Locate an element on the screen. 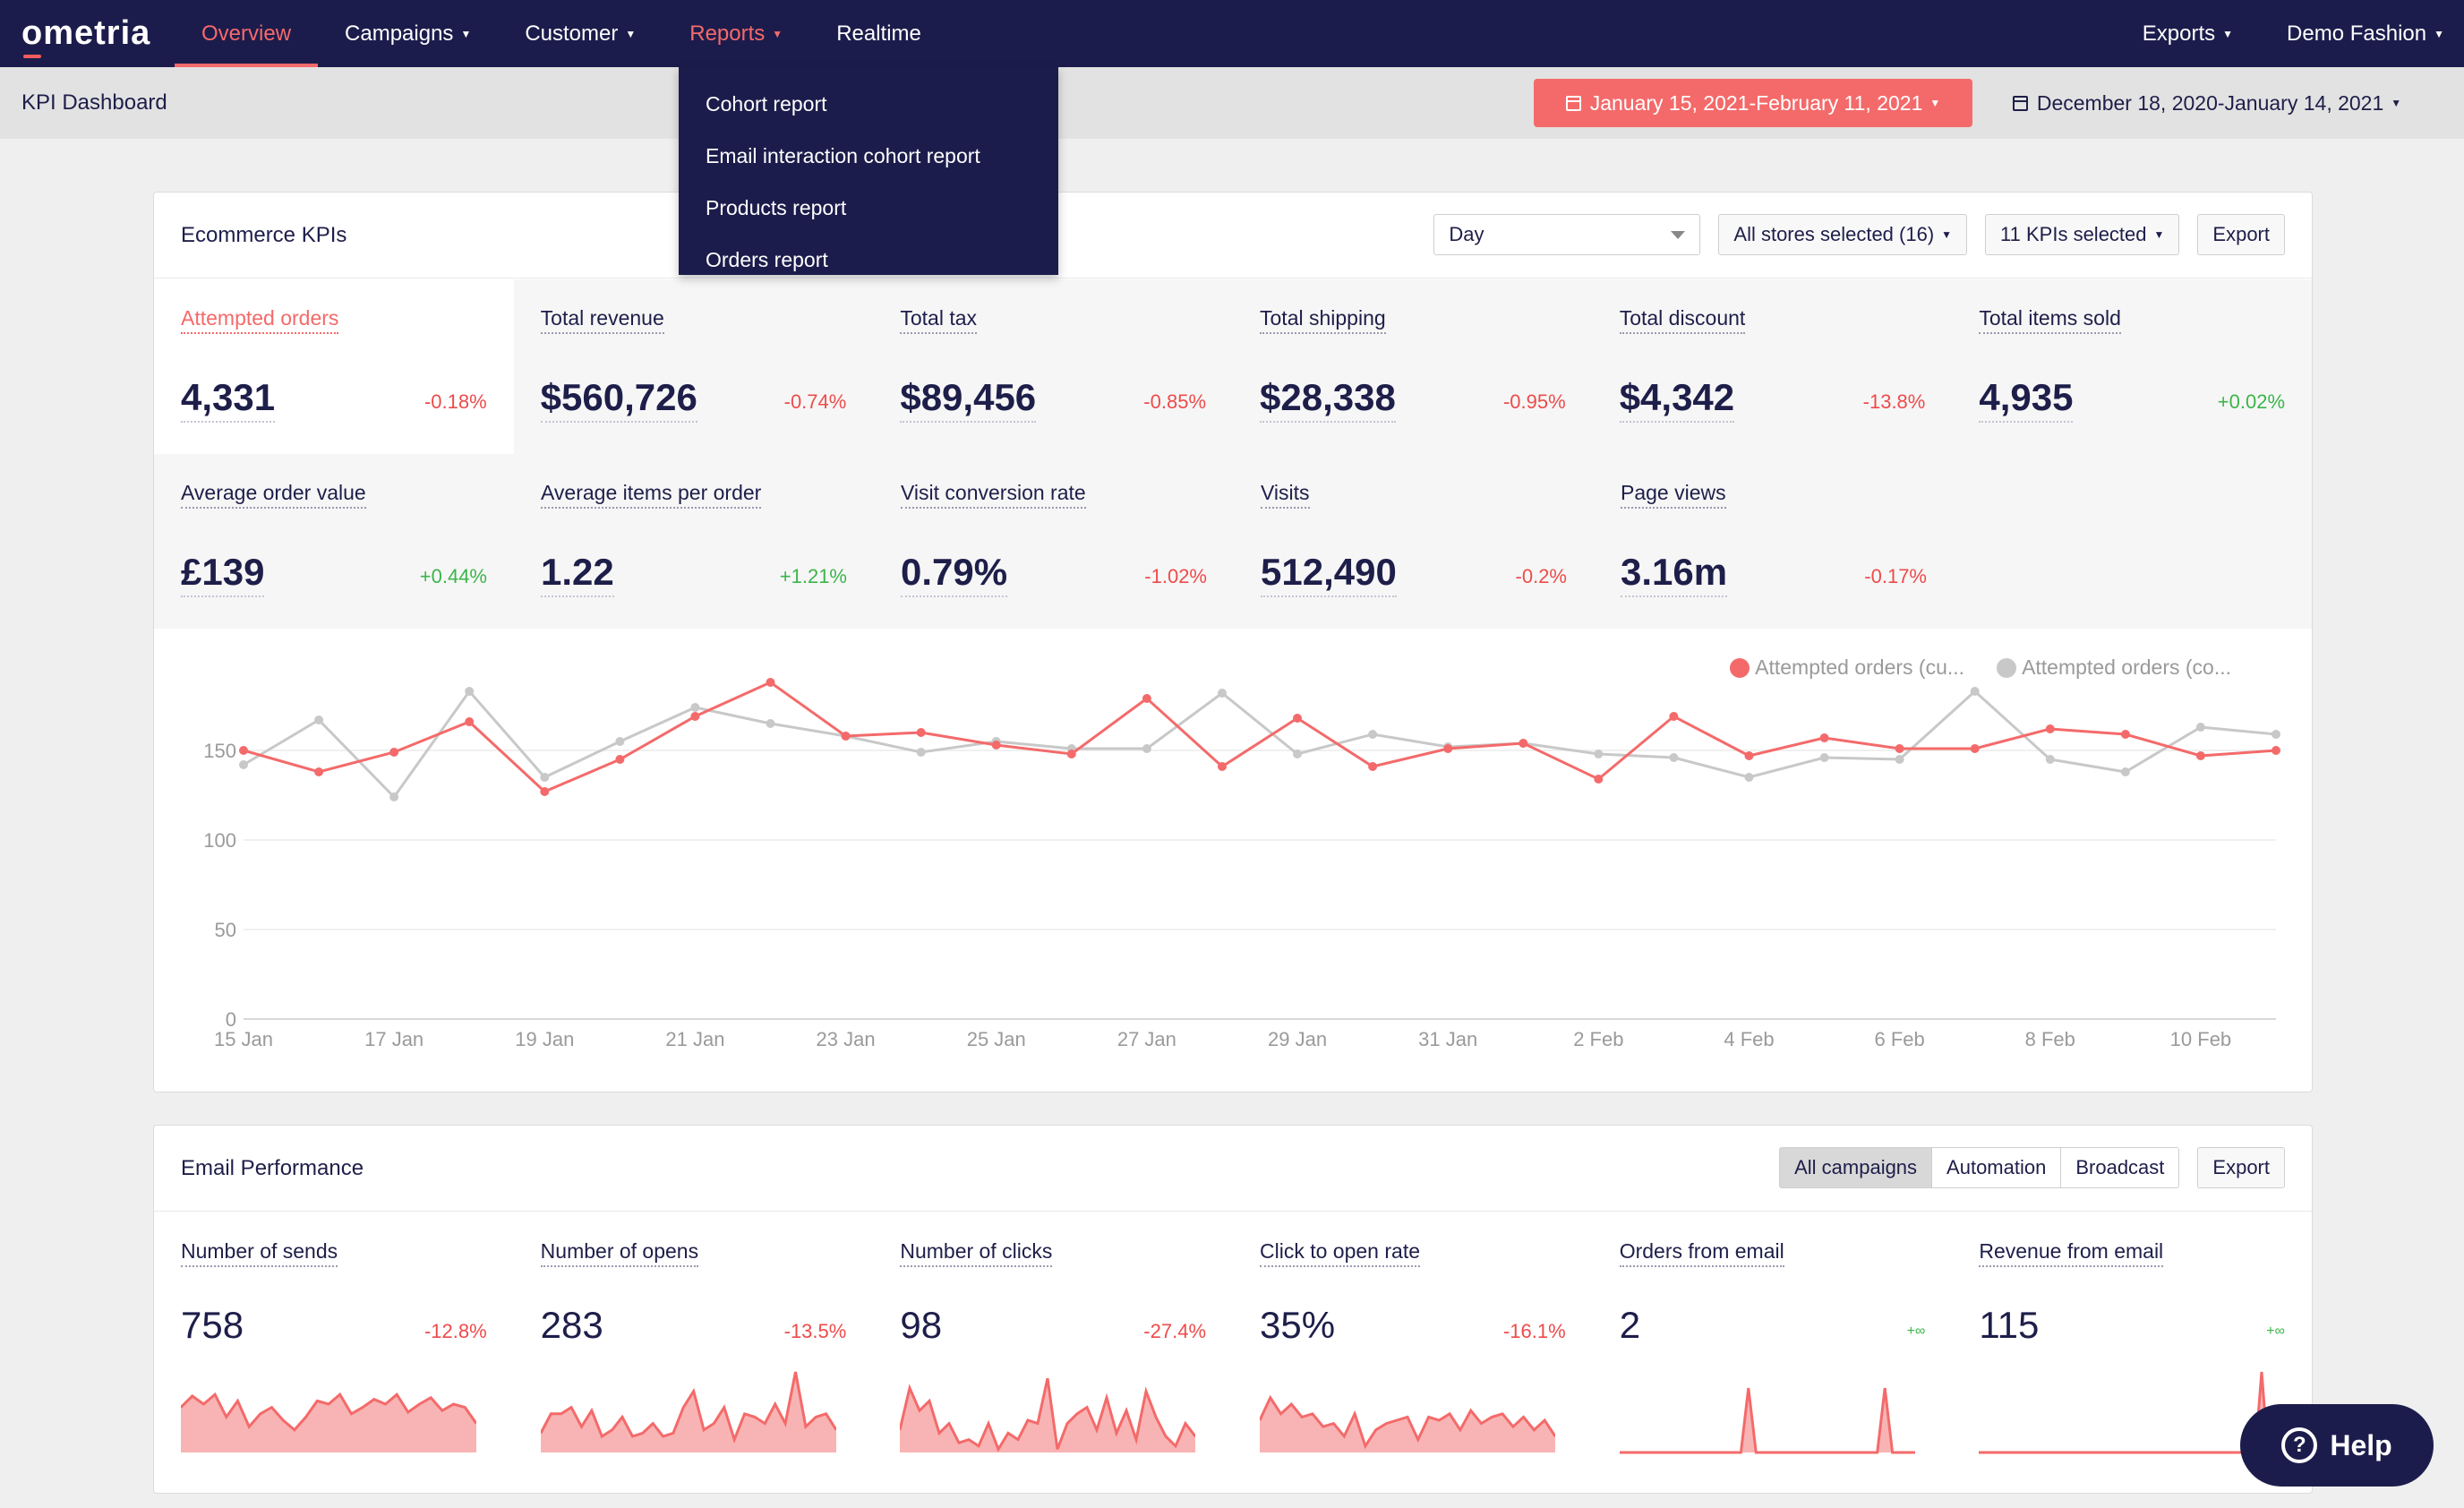 The image size is (2464, 1508). email-kpi-tile: Number of clicks 98 -27.4% is located at coordinates (1053, 1360).